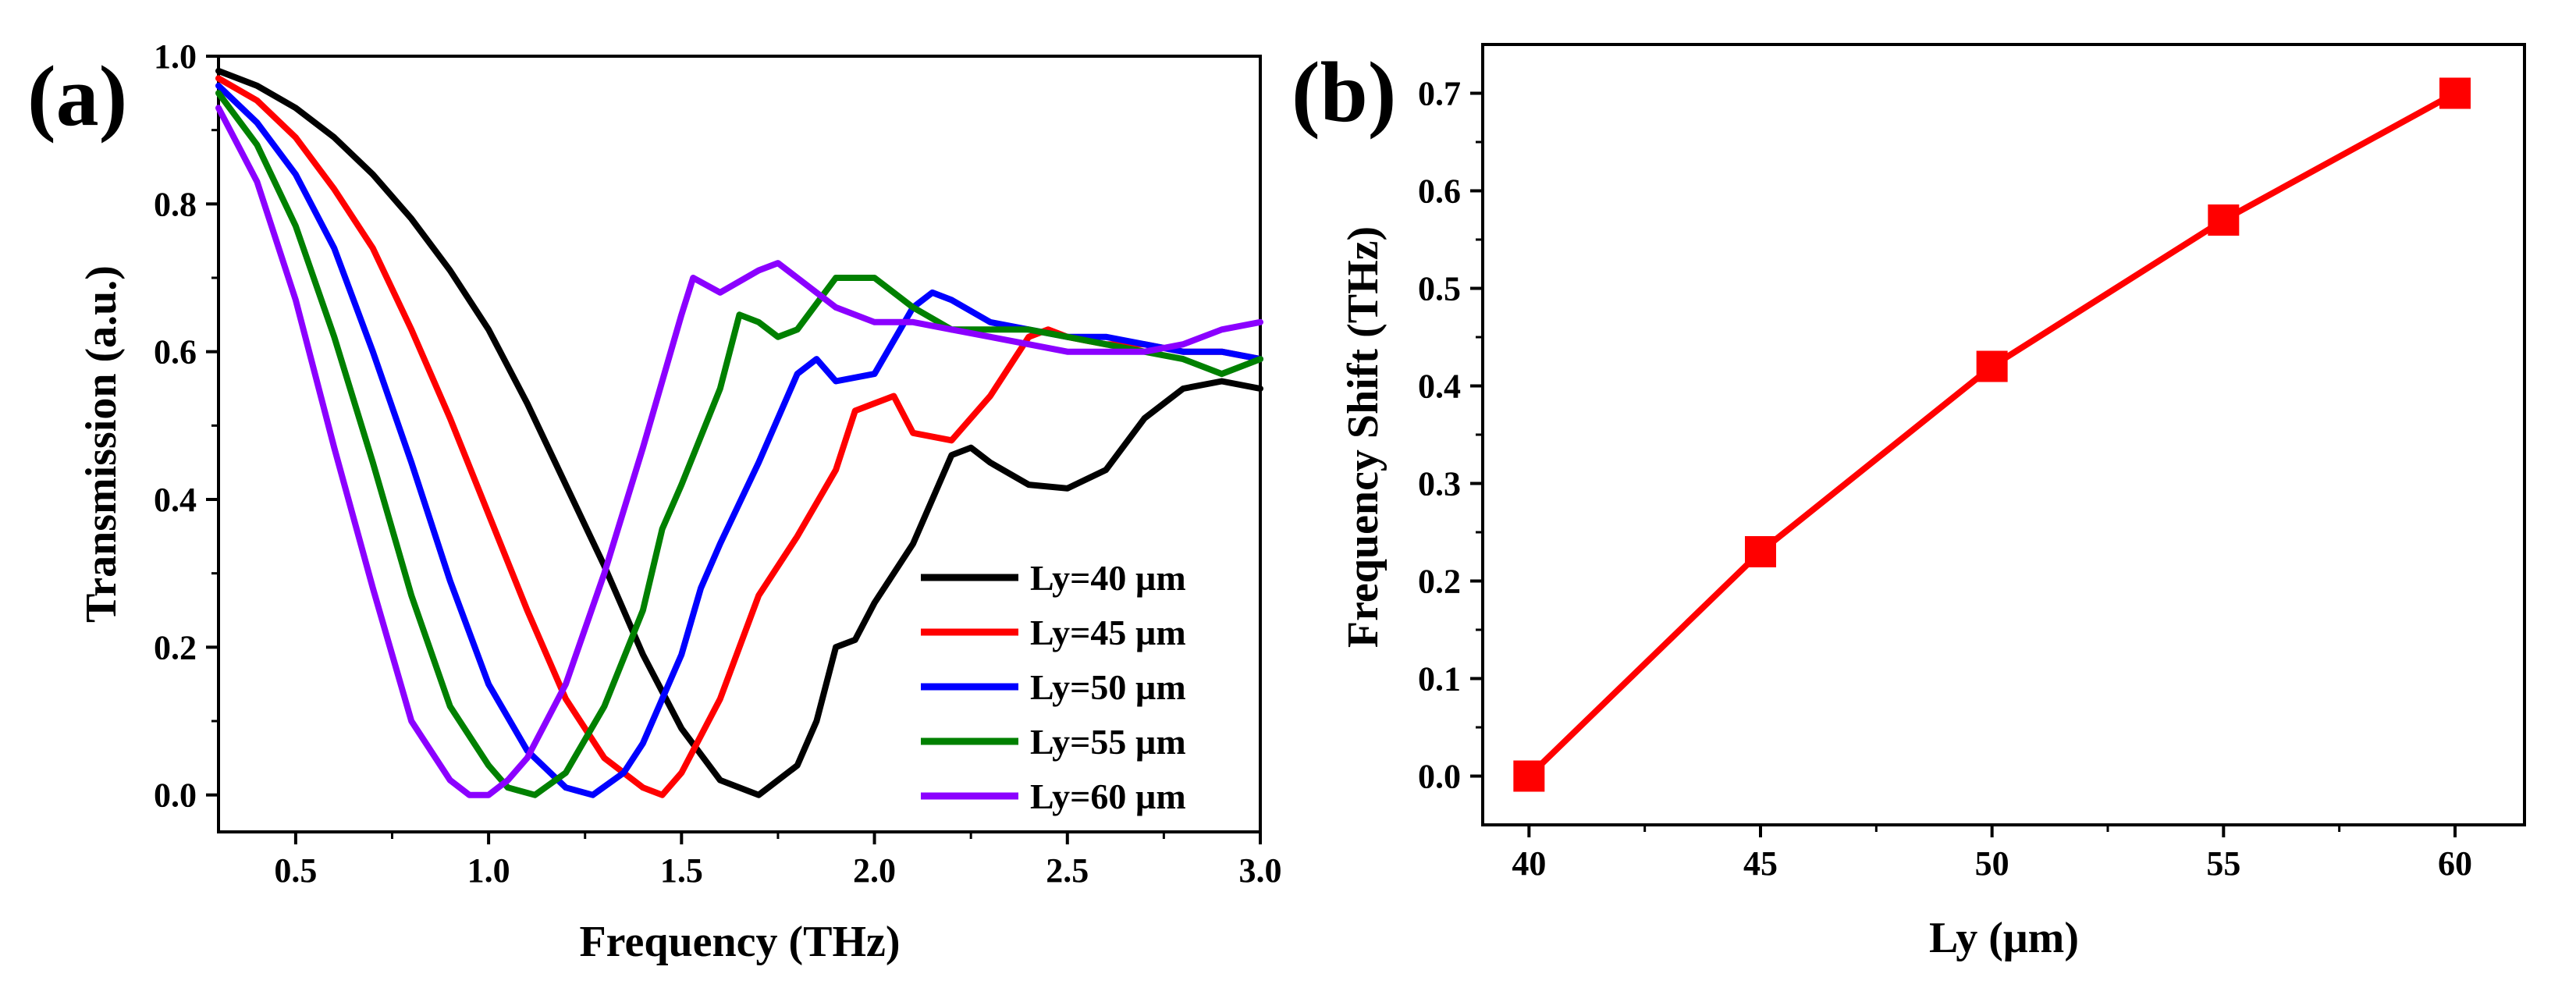 This screenshot has height=995, width=2576. What do you see at coordinates (1261, 870) in the screenshot?
I see `x-tick-label: 3.0` at bounding box center [1261, 870].